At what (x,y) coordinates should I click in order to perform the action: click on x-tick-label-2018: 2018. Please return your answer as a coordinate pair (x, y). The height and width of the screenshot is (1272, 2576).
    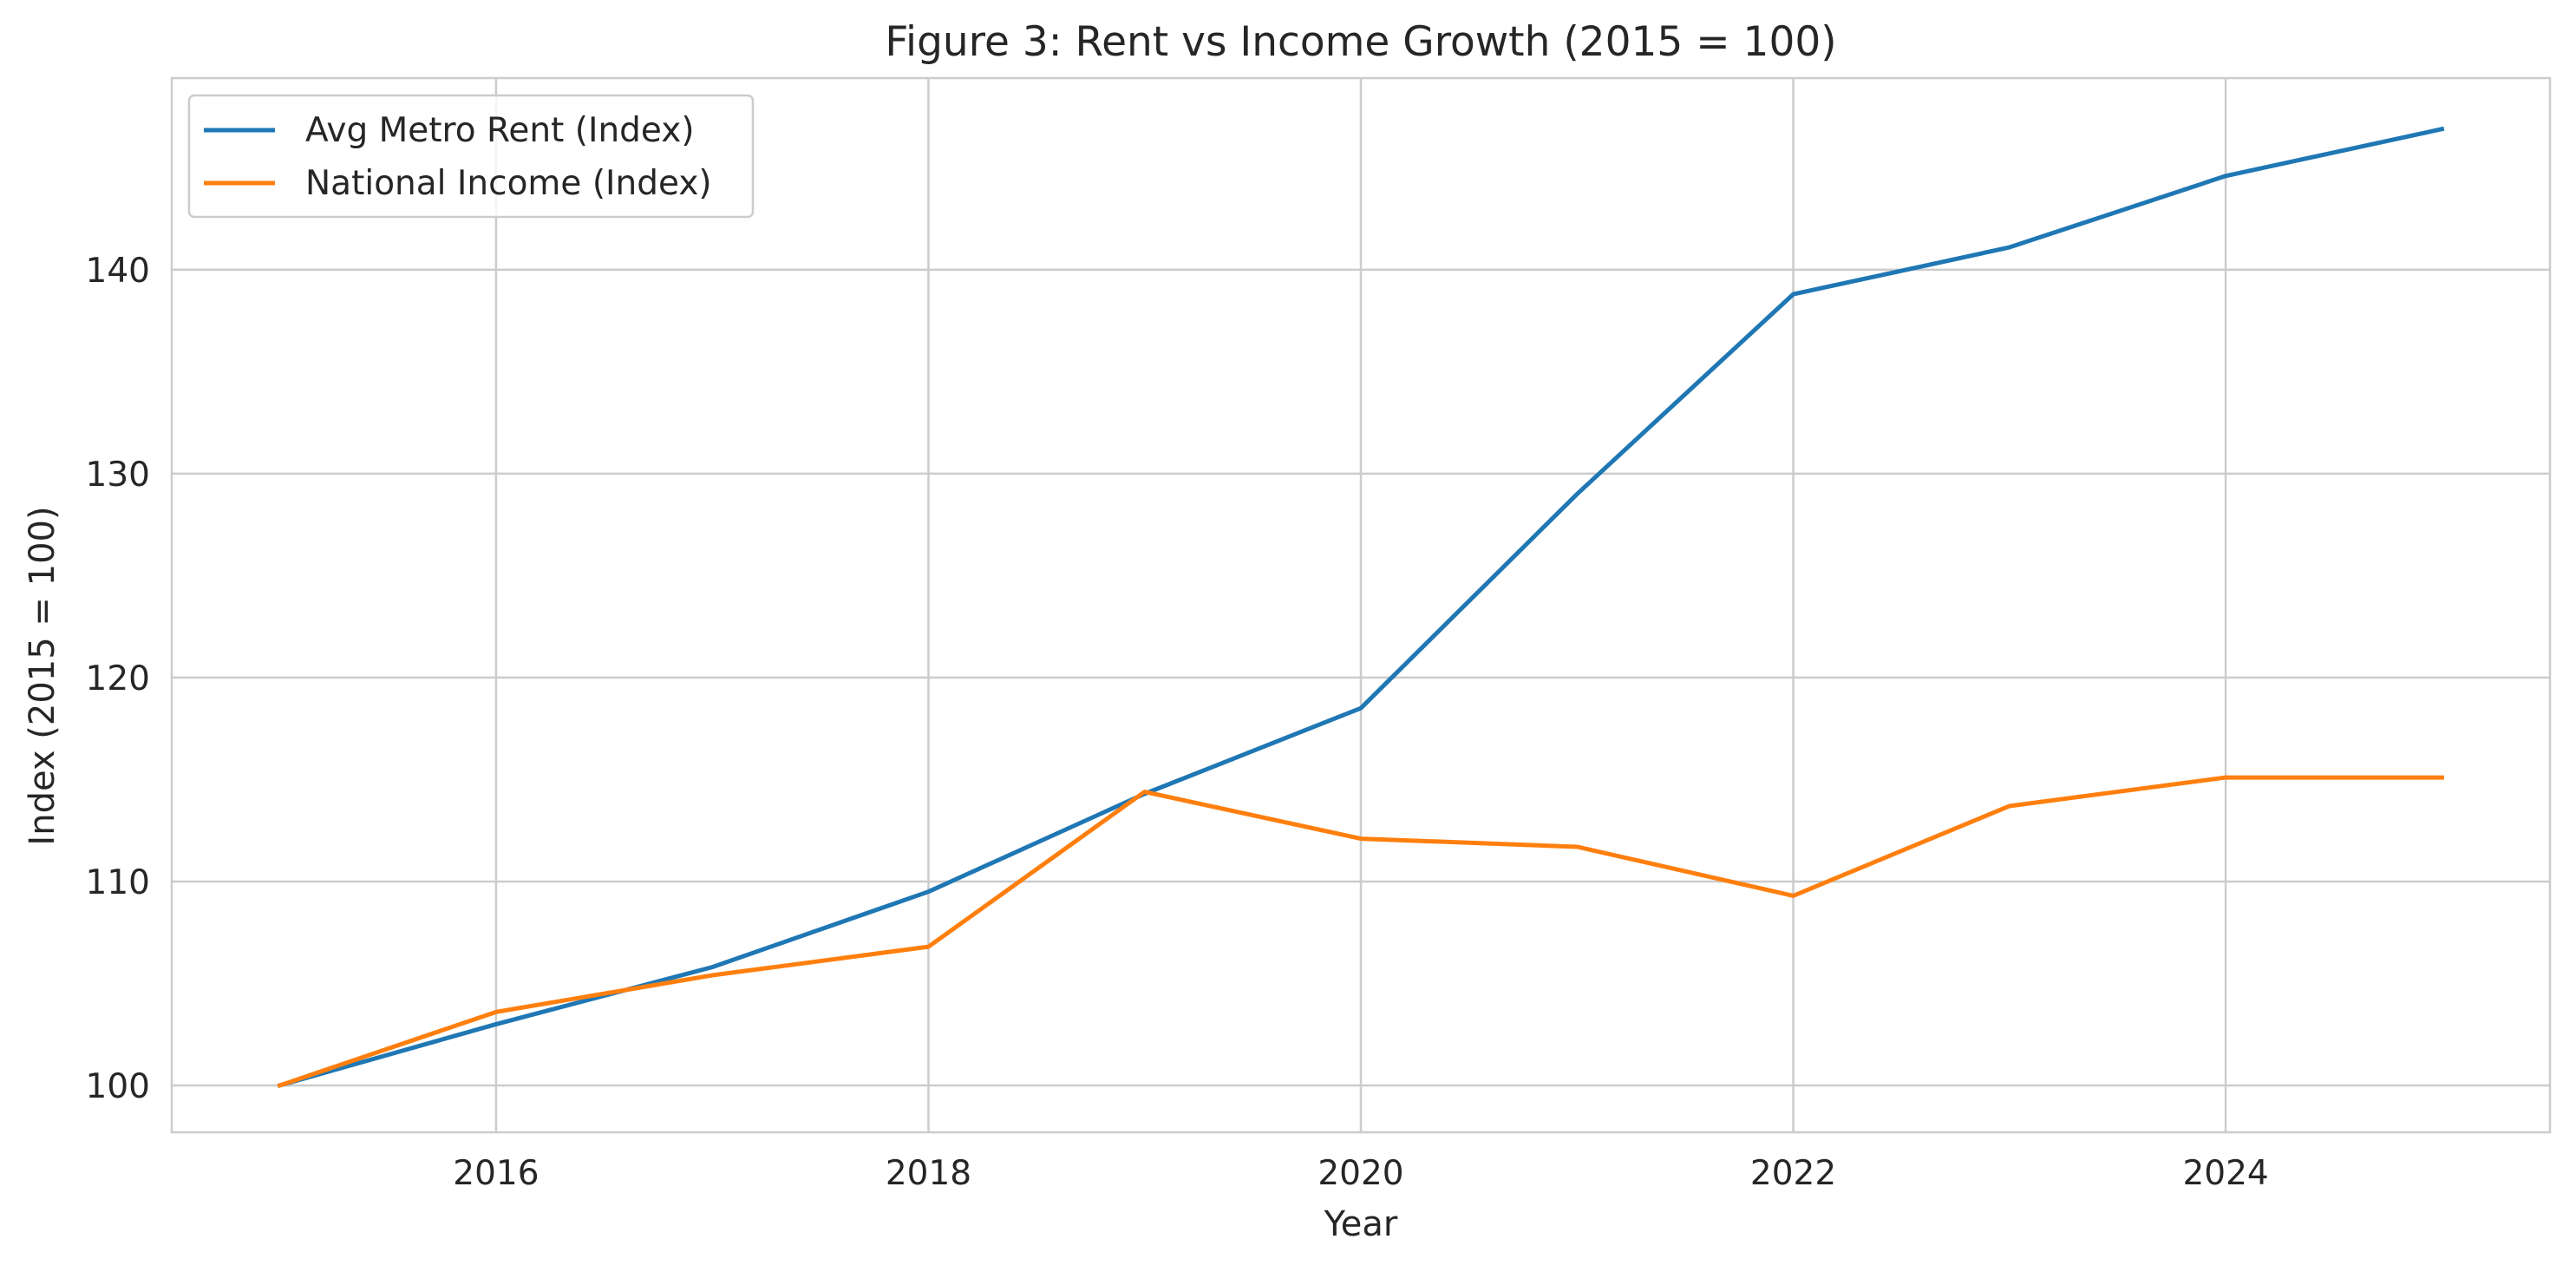
    Looking at the image, I should click on (928, 1173).